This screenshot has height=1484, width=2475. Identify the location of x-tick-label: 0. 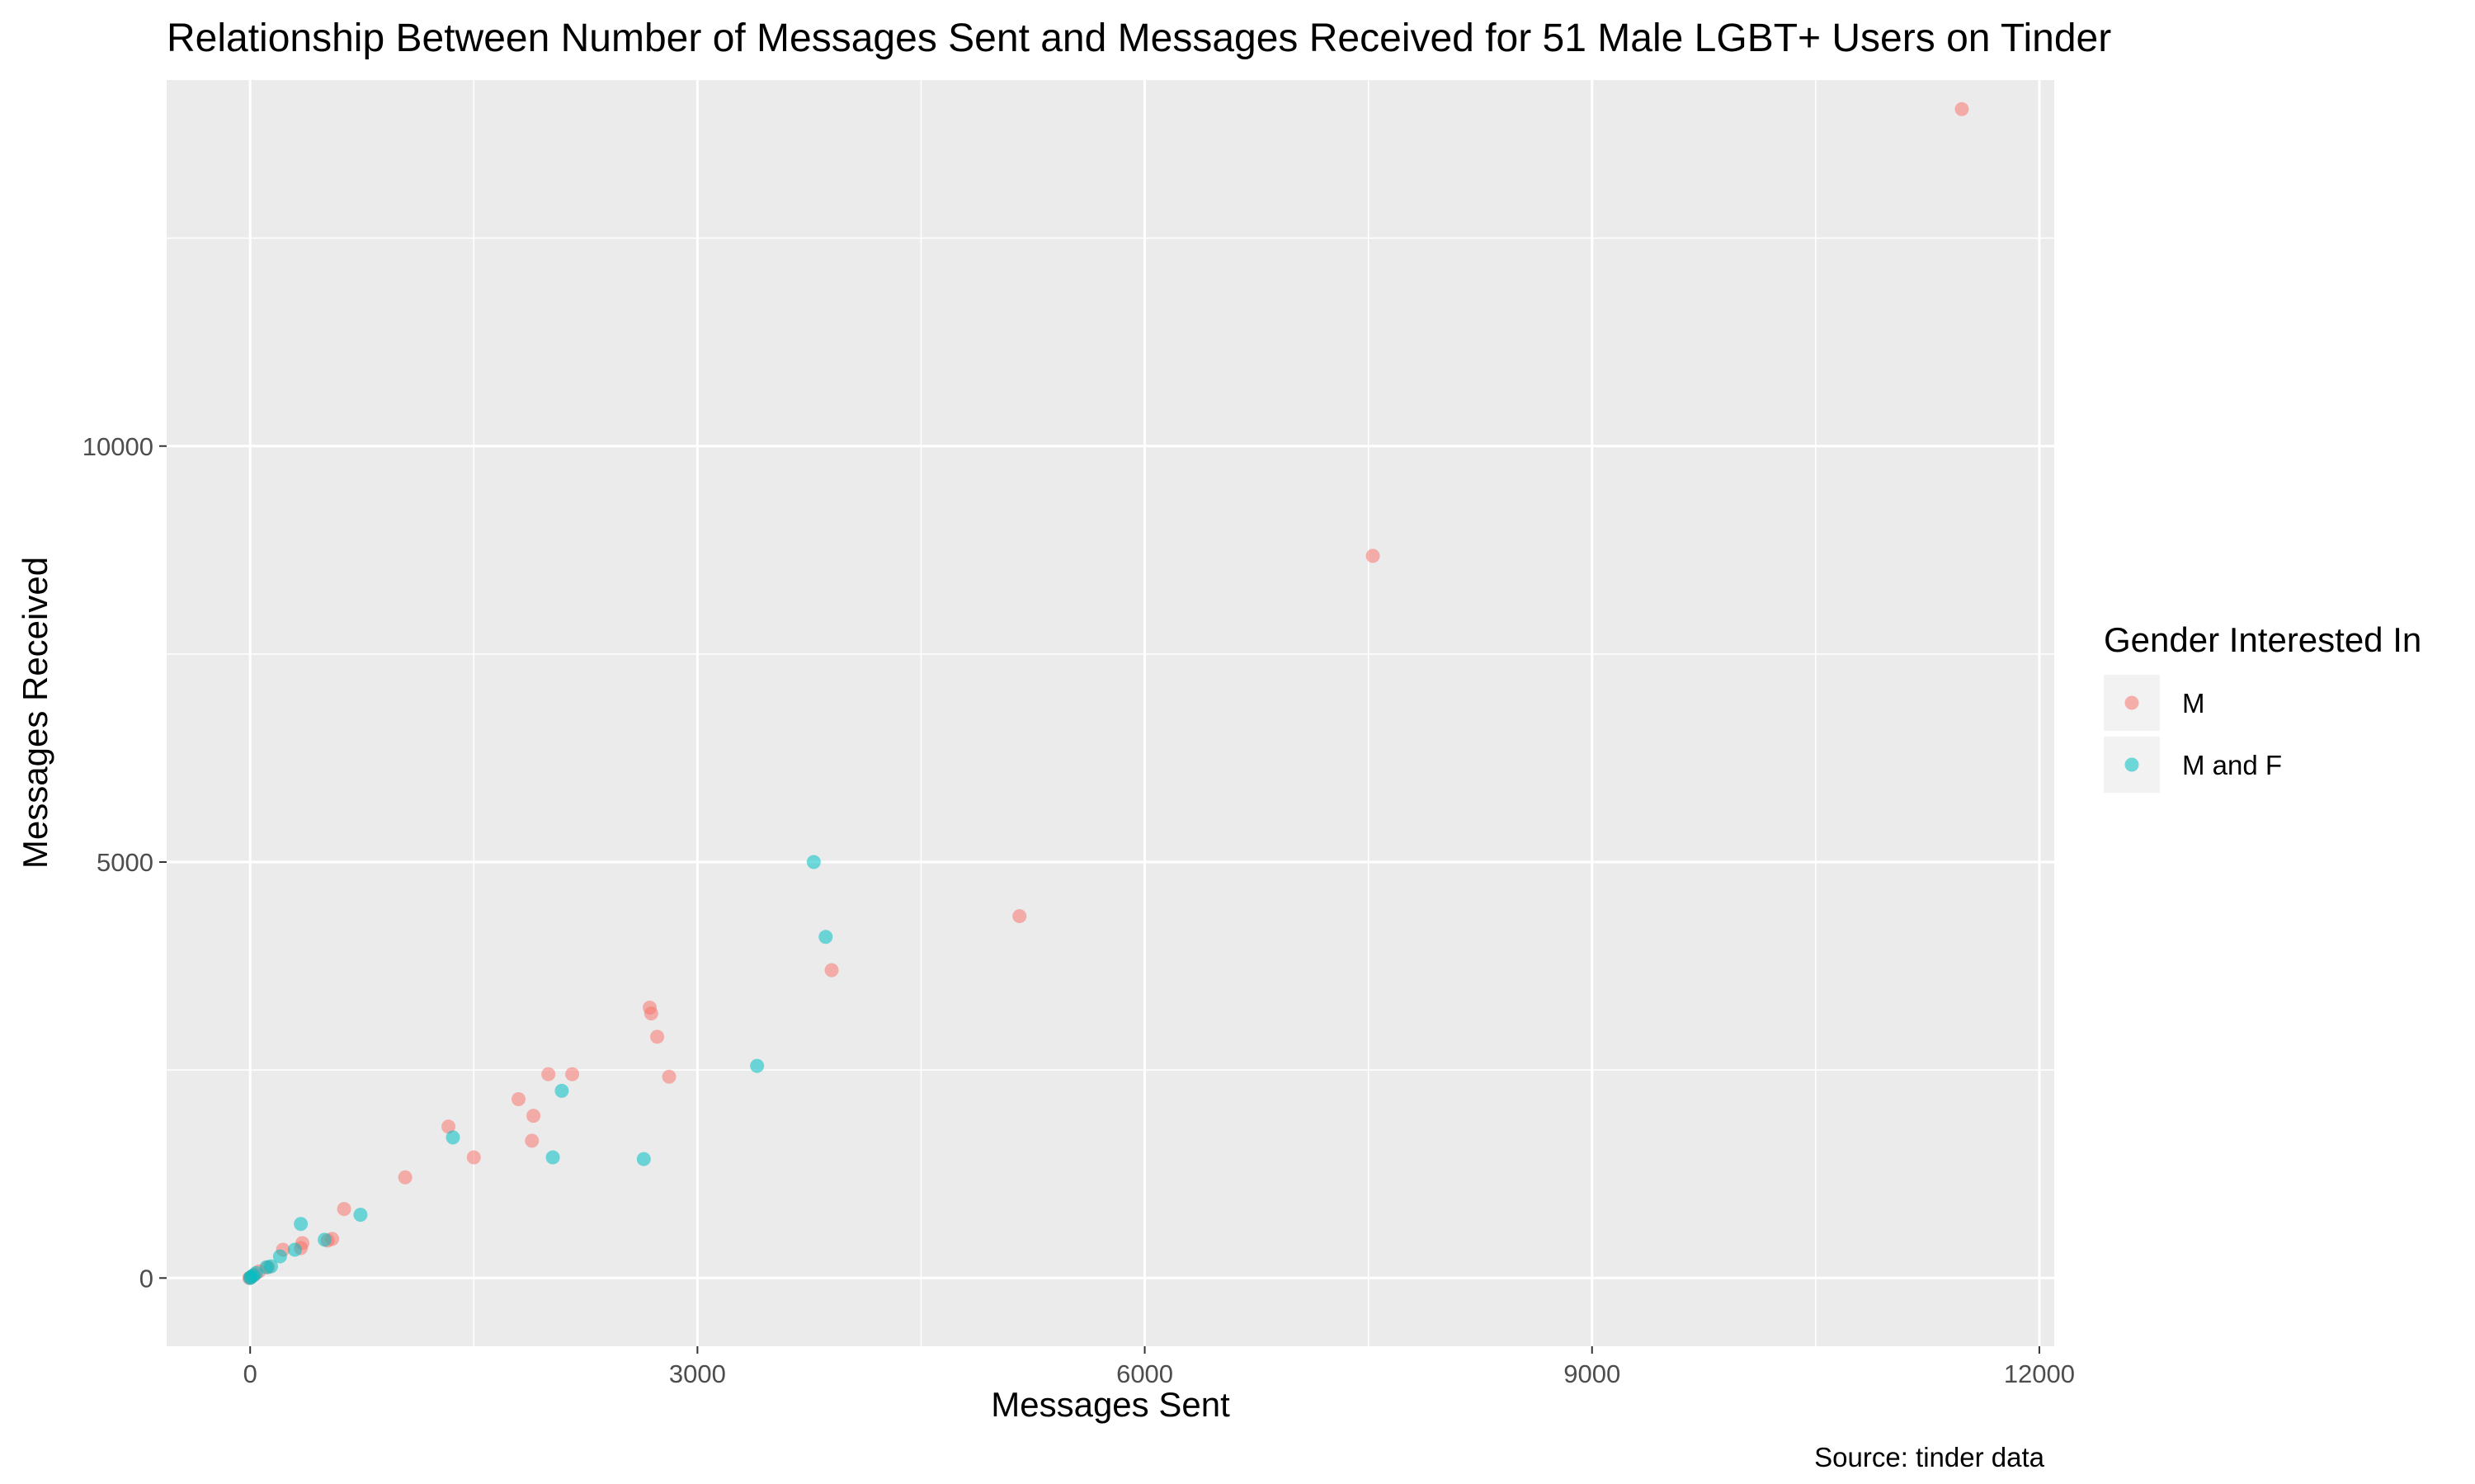
(250, 1373).